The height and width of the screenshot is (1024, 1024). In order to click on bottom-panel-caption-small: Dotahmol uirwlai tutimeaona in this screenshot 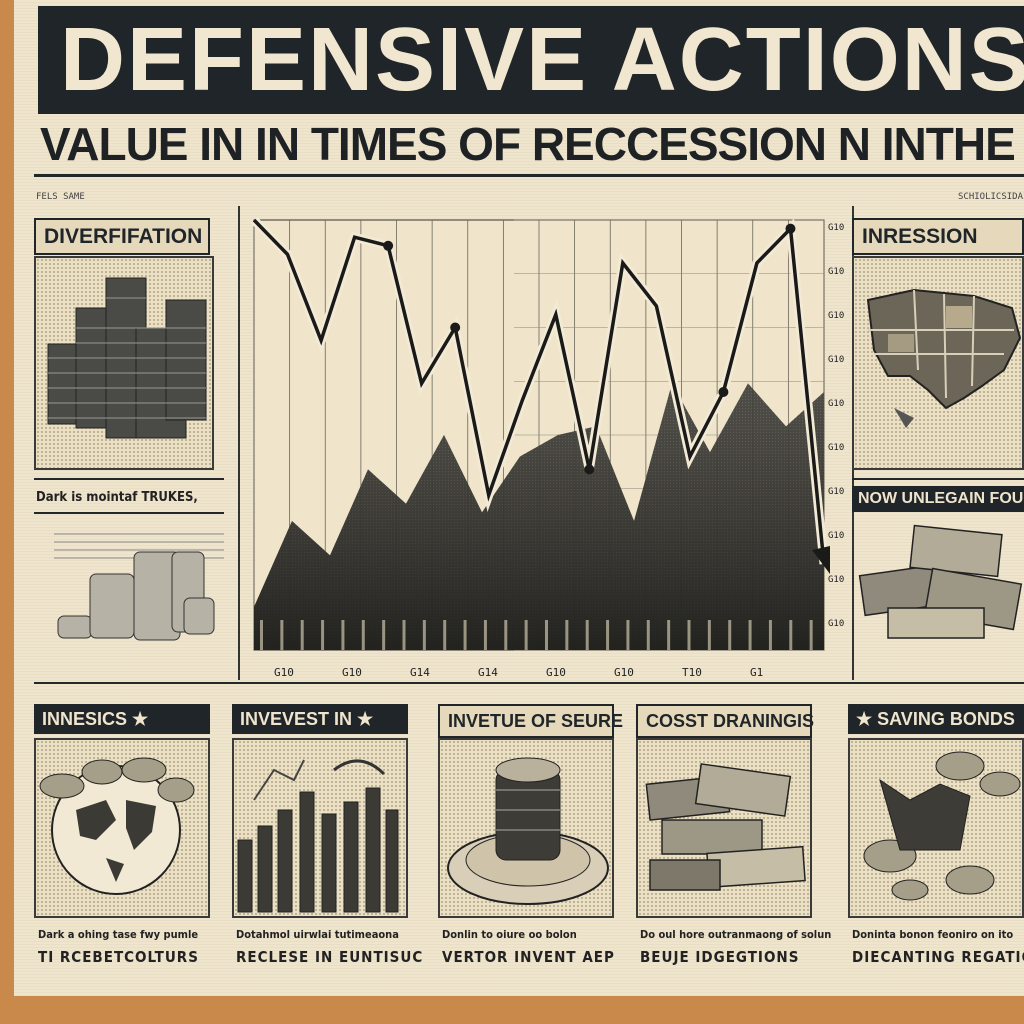, I will do `click(317, 934)`.